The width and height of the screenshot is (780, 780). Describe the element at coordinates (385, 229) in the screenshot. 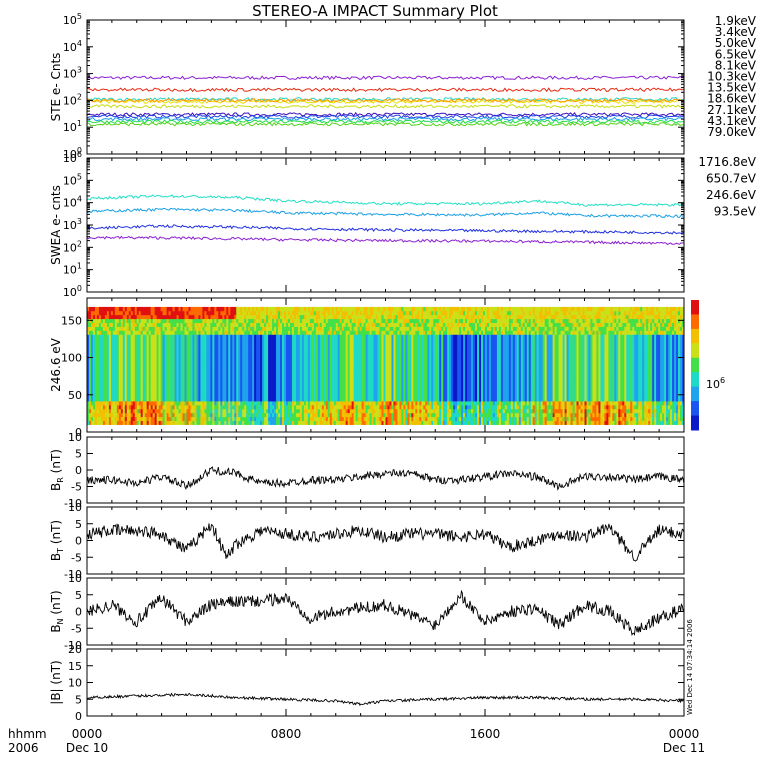

I see `swea-series-line` at that location.